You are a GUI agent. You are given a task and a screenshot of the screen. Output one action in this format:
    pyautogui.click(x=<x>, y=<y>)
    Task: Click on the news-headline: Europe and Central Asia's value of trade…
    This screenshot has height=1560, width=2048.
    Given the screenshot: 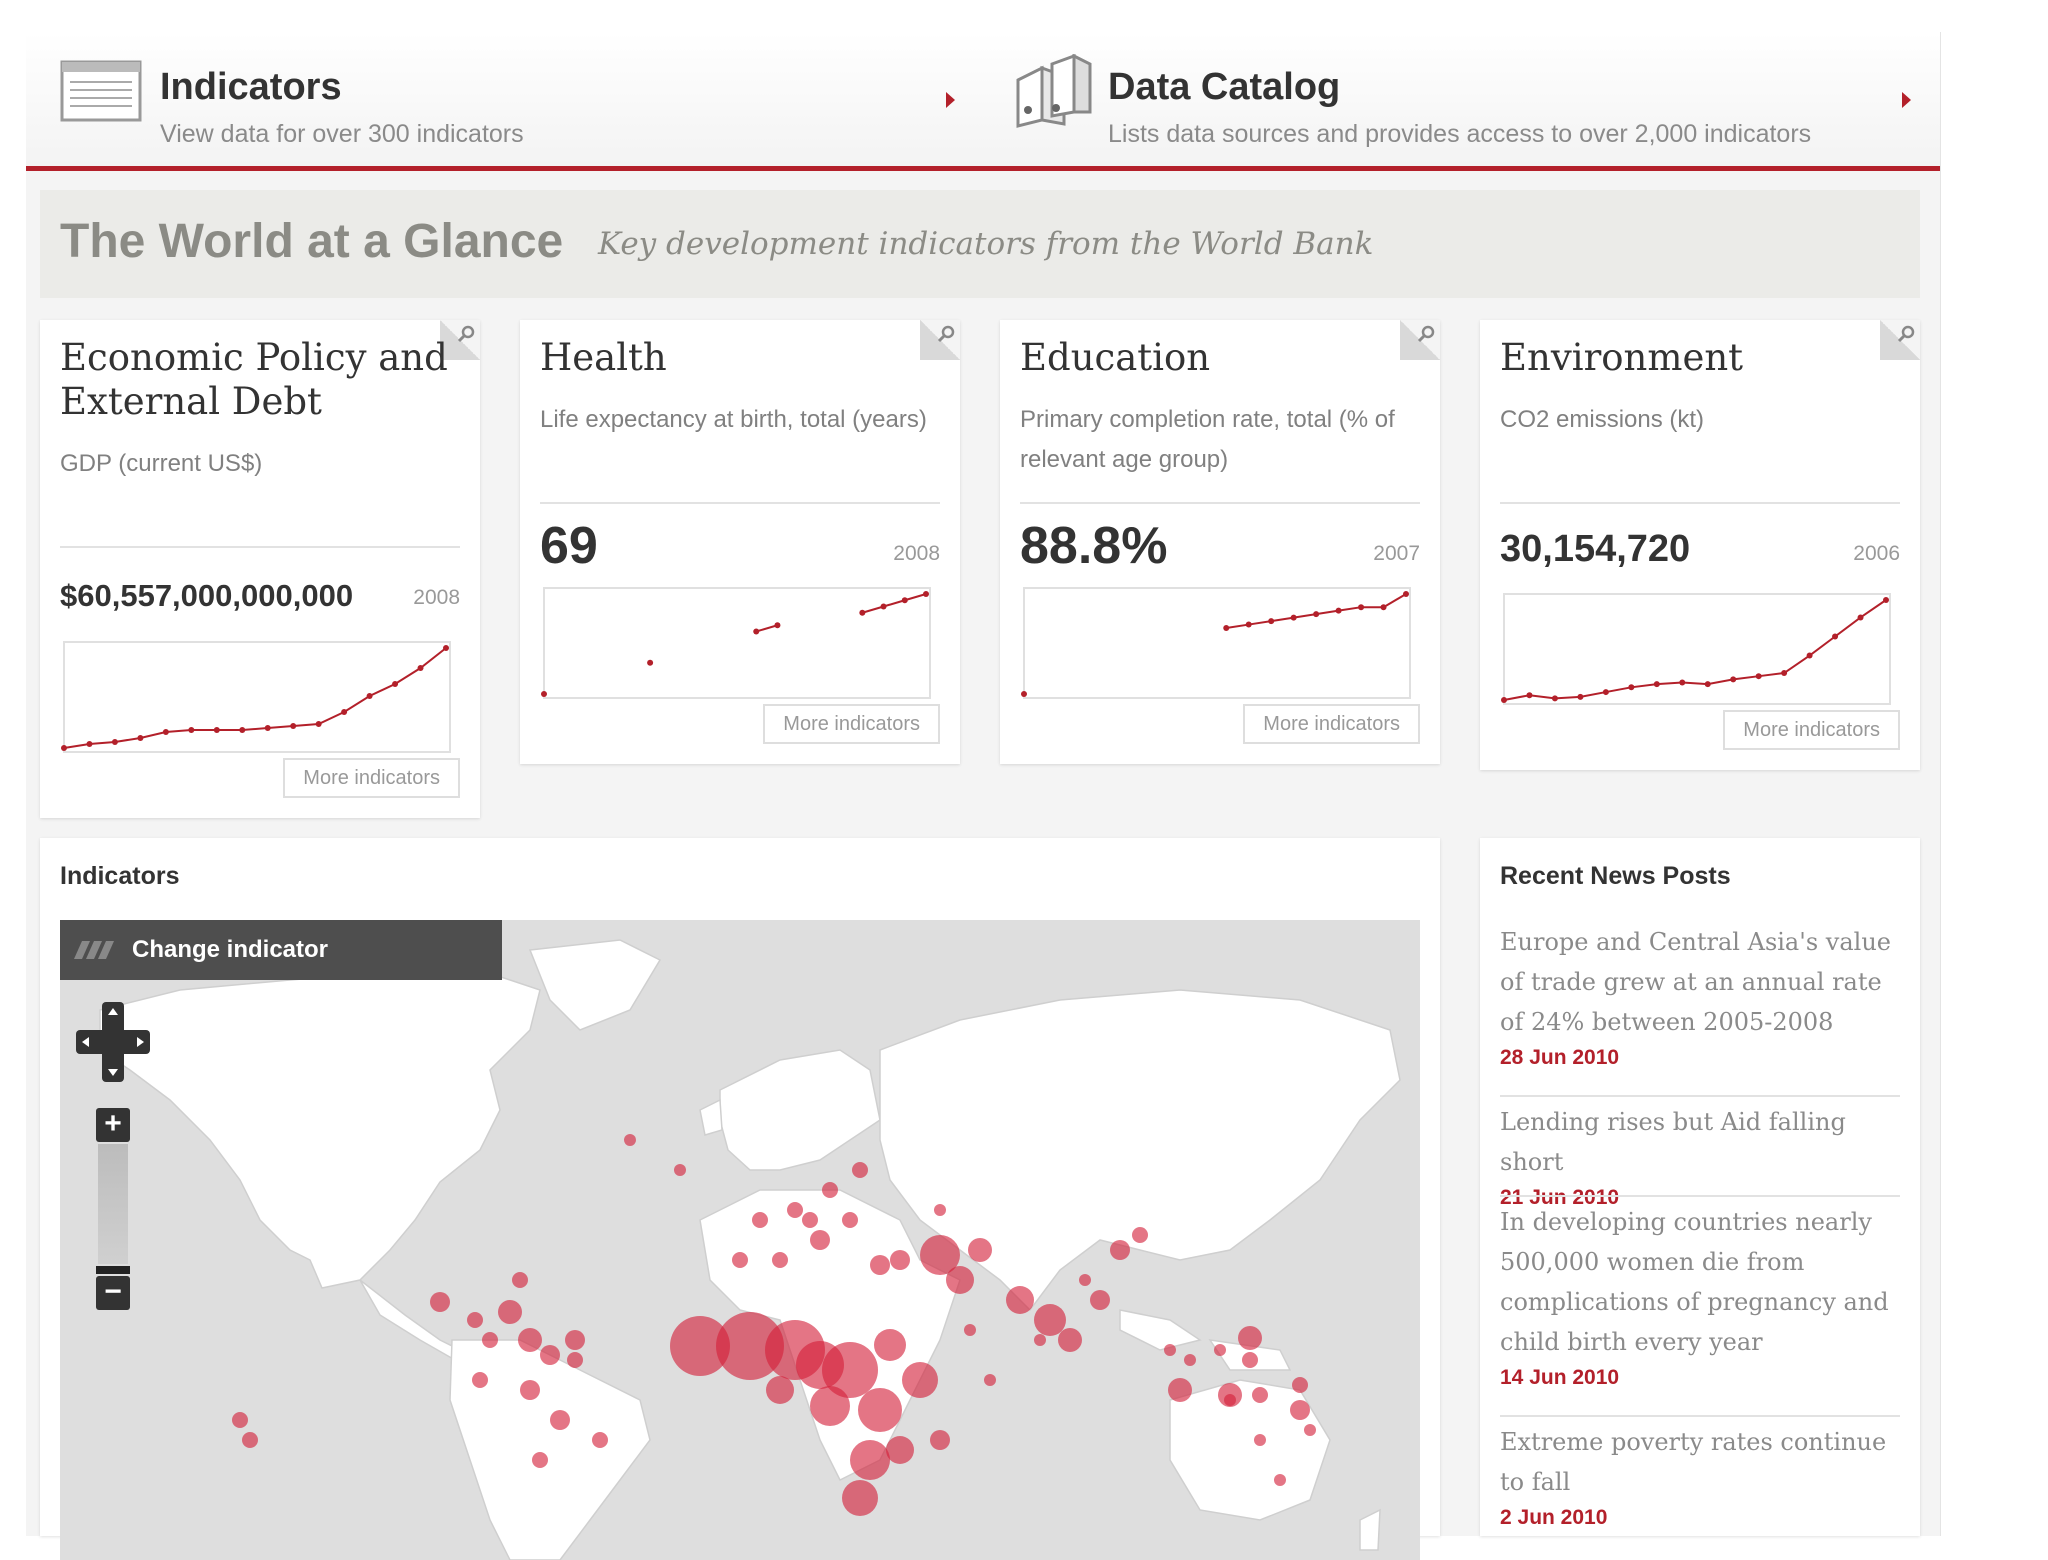 What is the action you would take?
    pyautogui.click(x=1695, y=982)
    